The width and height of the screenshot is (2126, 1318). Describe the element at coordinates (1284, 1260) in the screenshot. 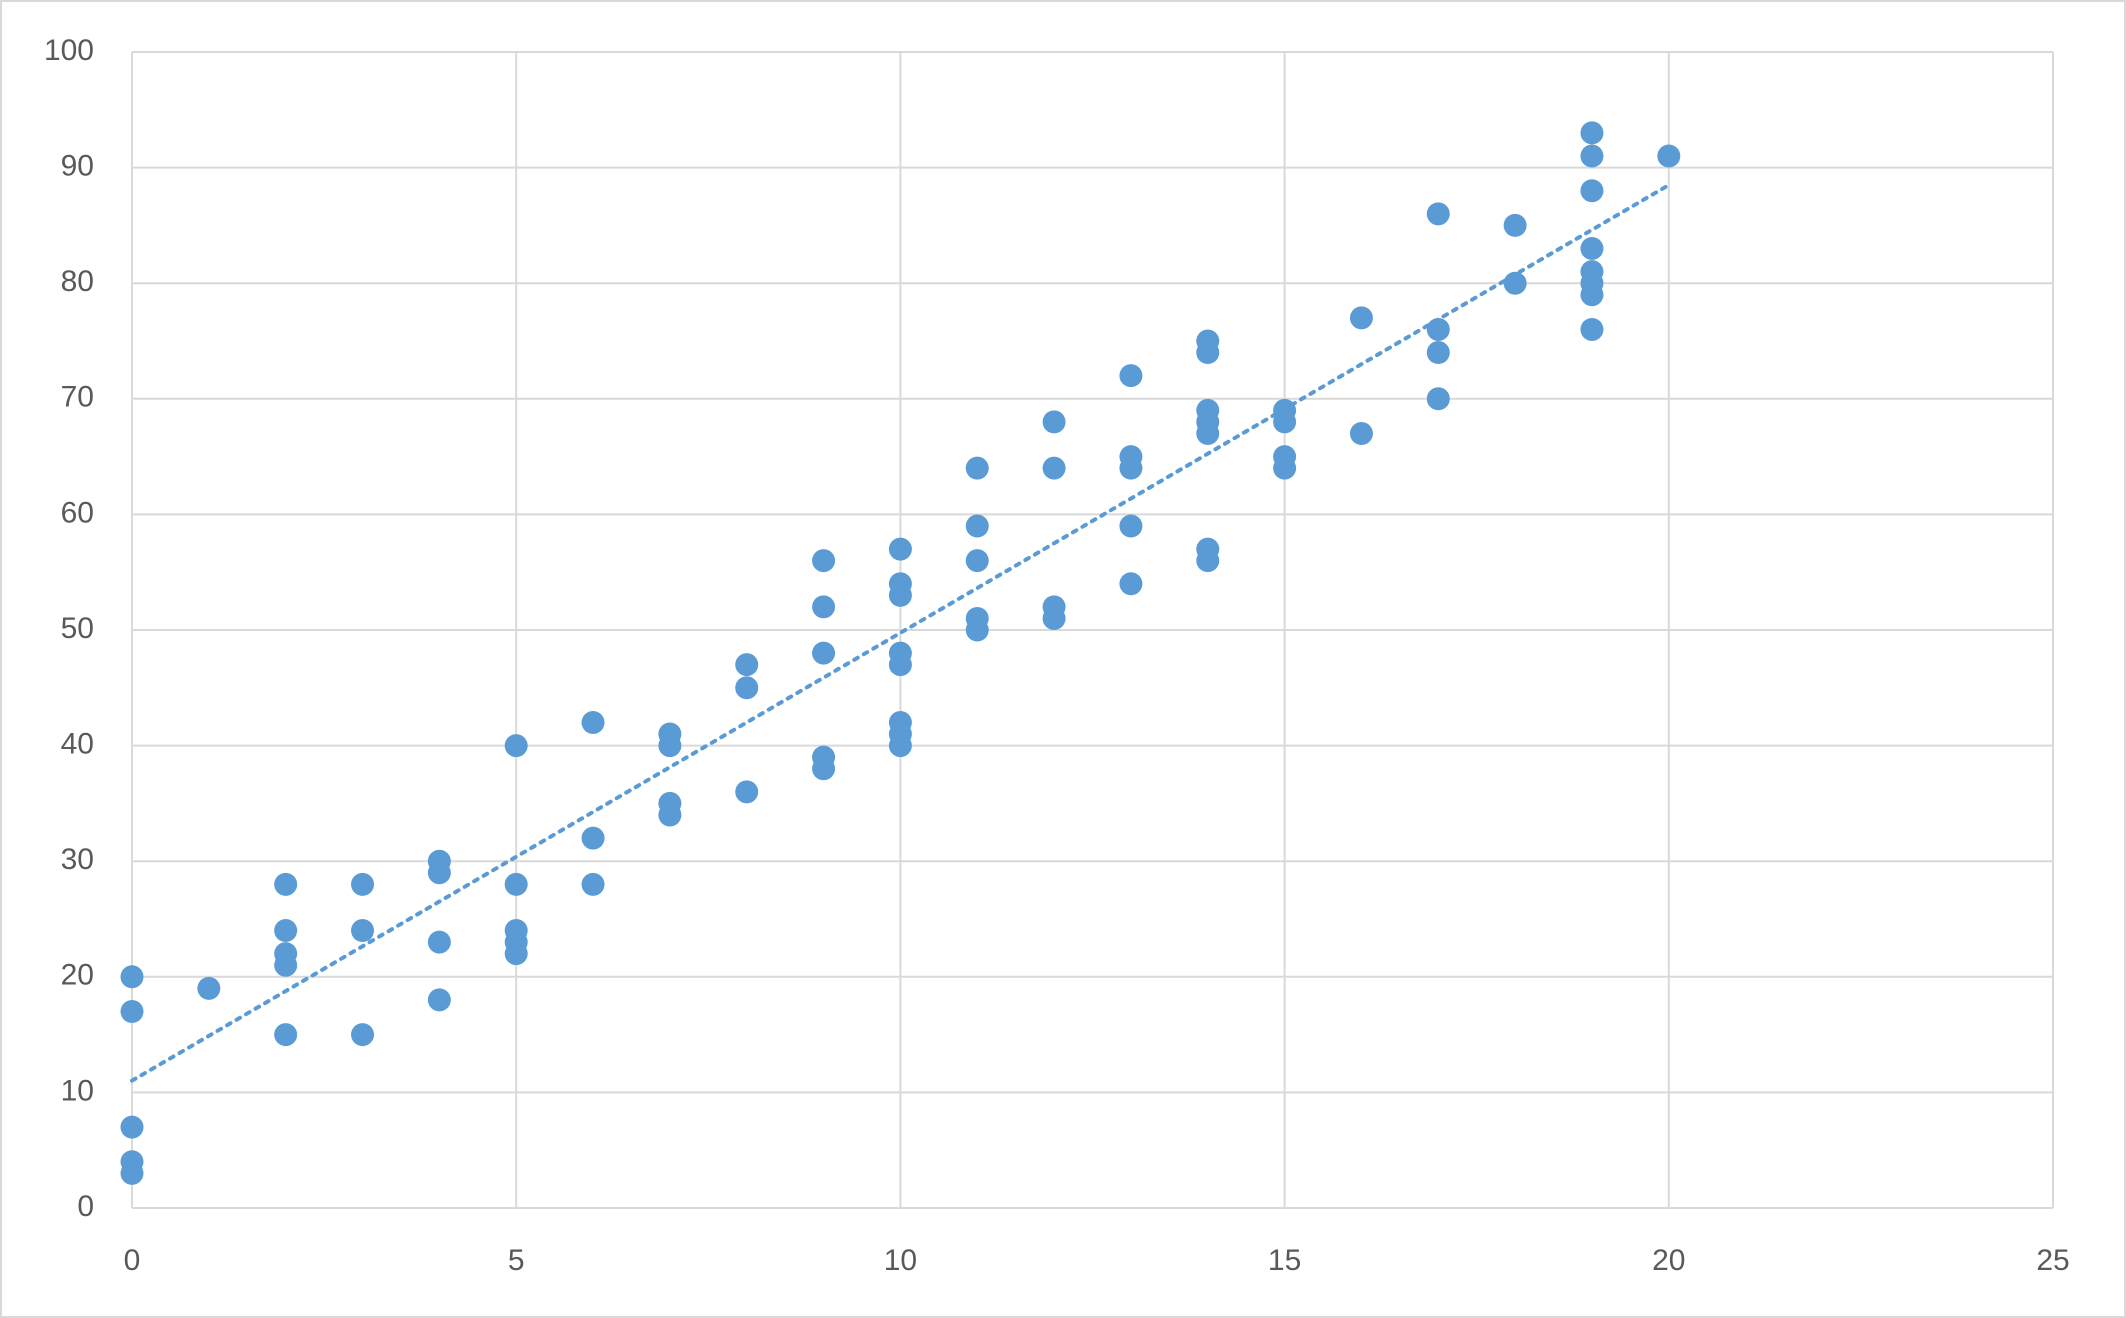

I see `x-tick-label: 15` at that location.